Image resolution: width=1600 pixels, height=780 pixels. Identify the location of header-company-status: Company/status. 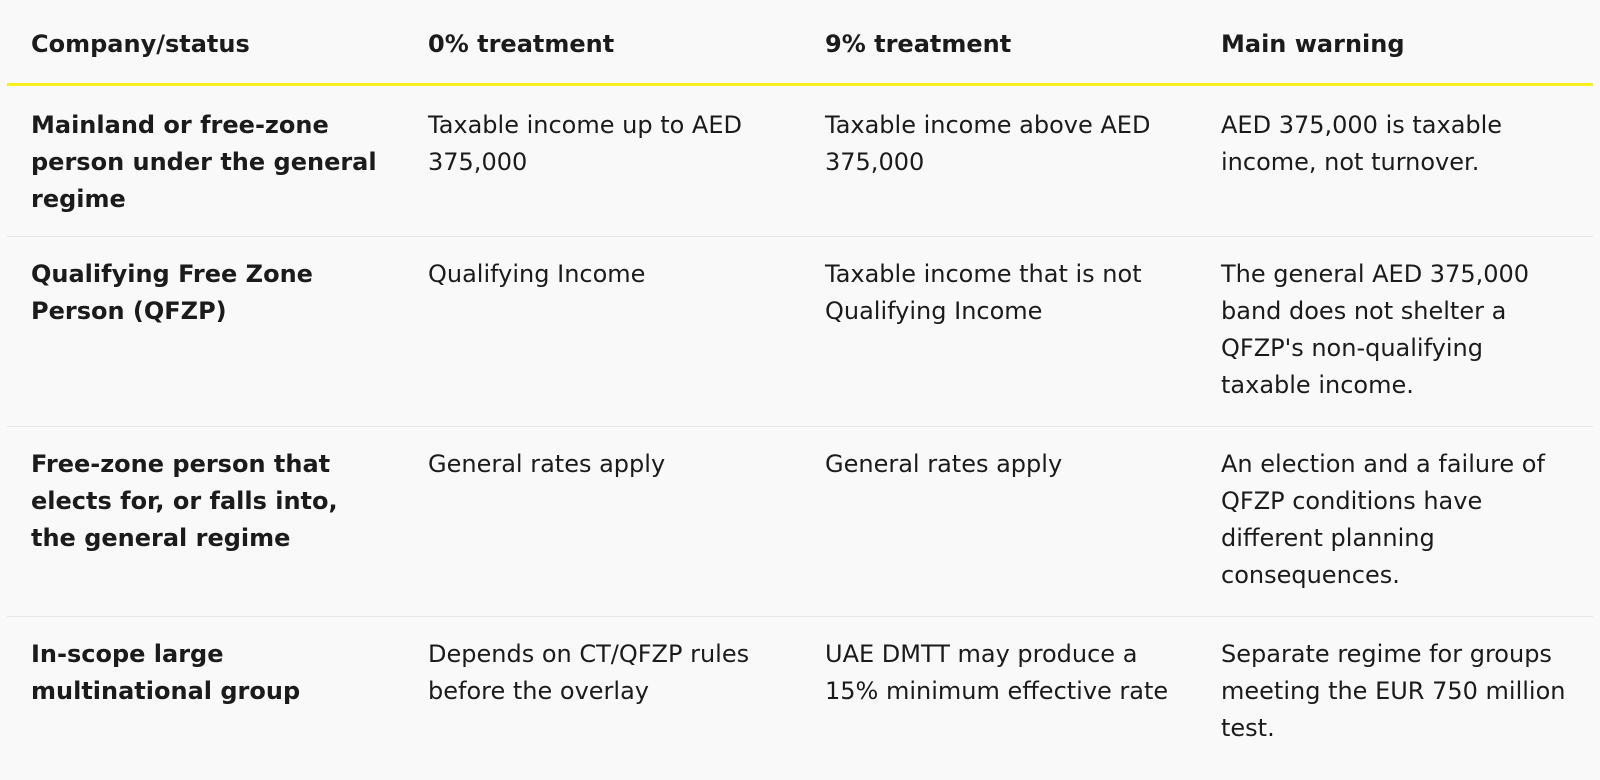
(205, 43).